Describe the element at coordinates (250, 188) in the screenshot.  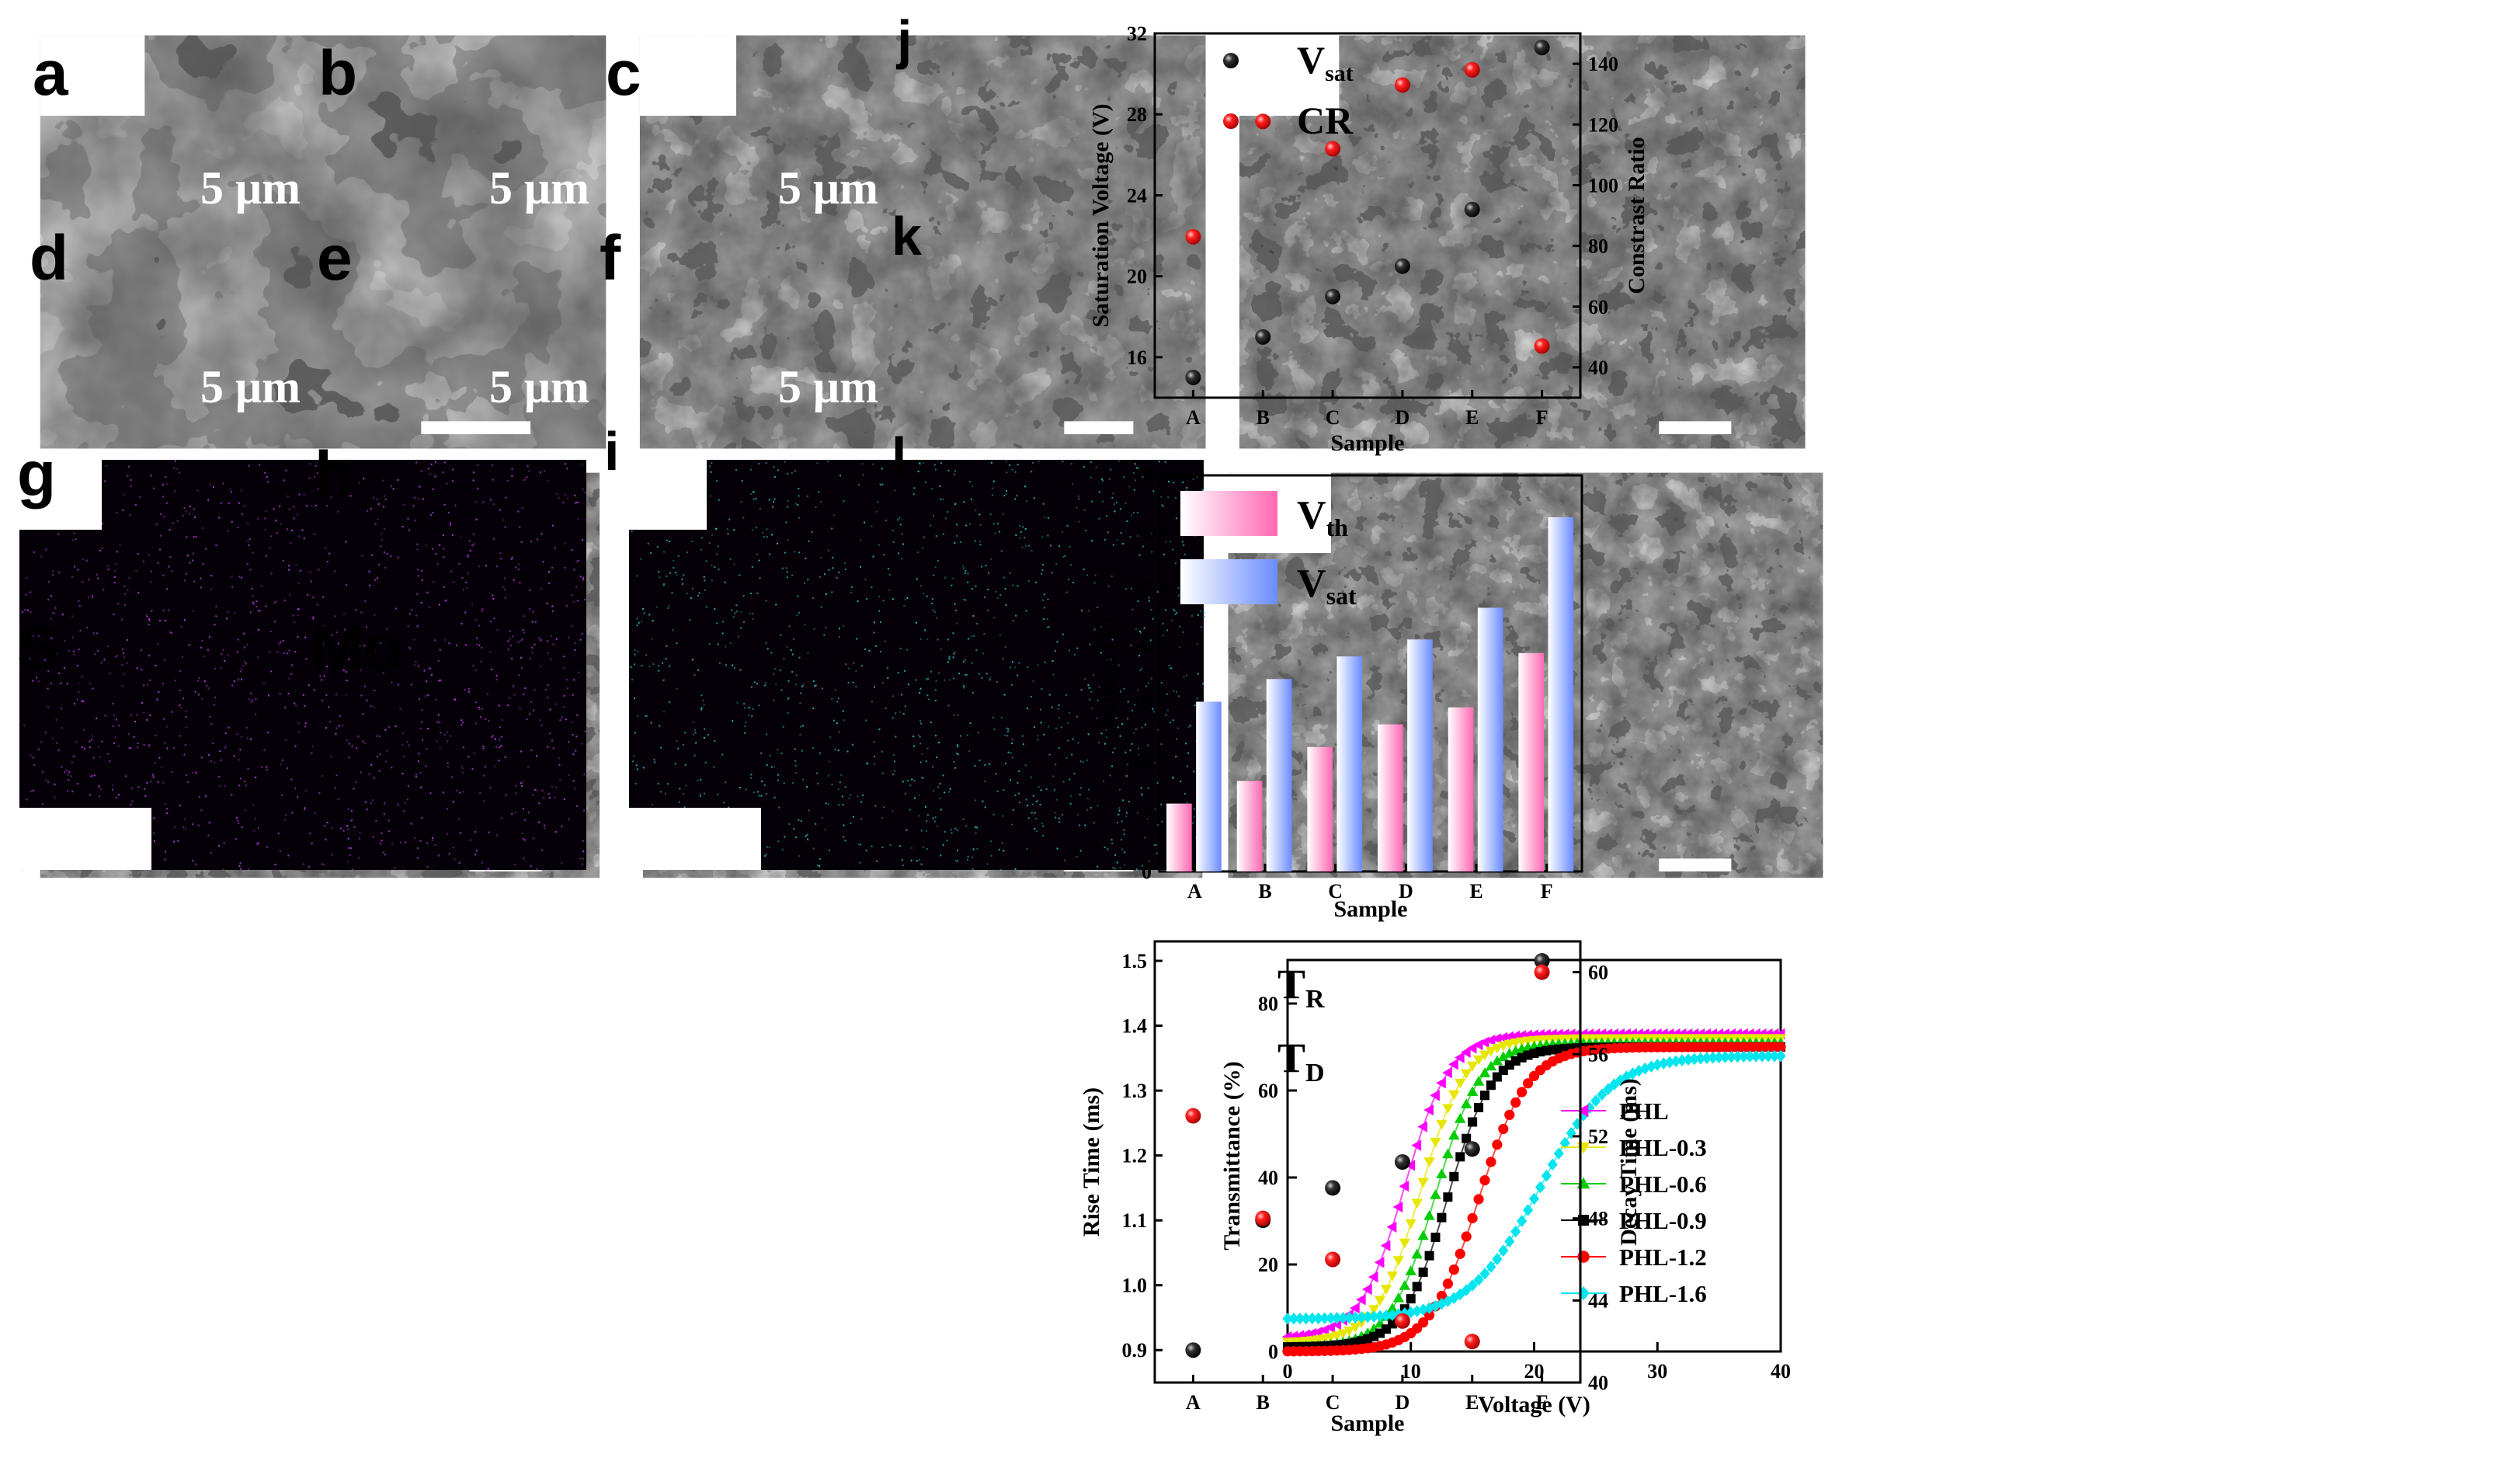
I see `scalebar-label-a: 5 μm` at that location.